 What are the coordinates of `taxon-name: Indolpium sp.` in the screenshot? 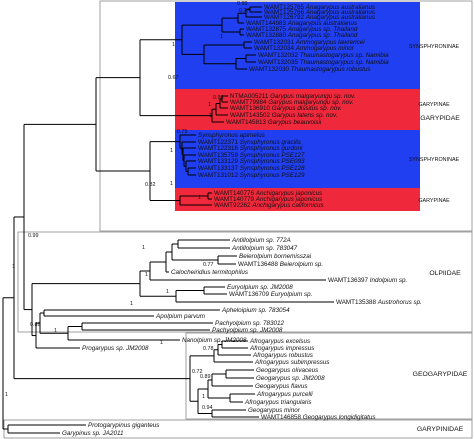 It's located at (388, 280).